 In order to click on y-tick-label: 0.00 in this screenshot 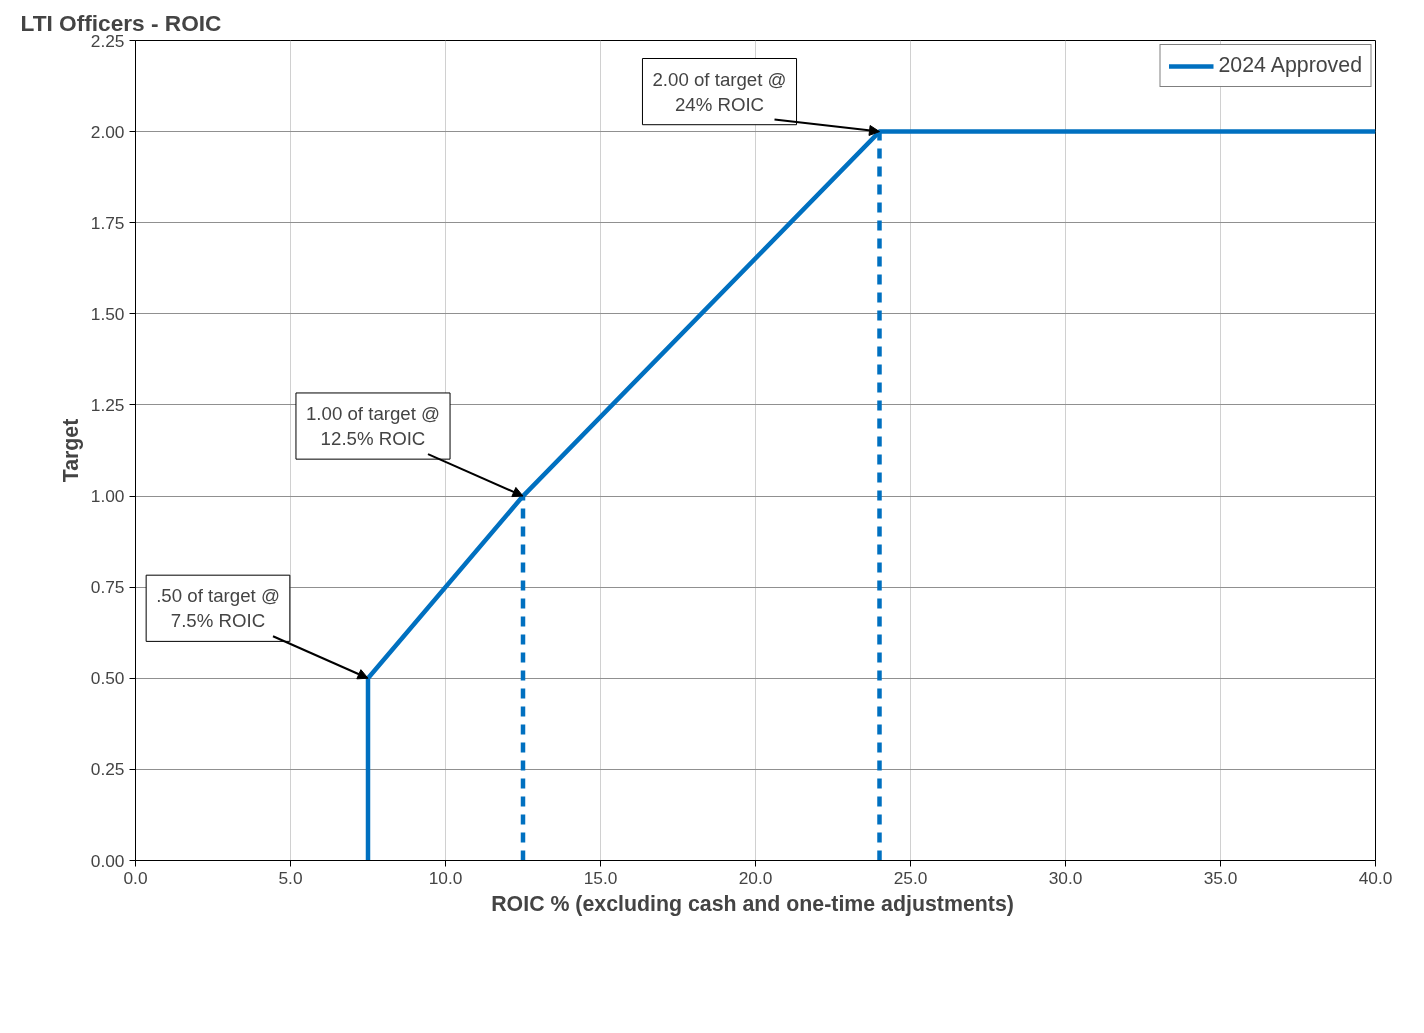, I will do `click(107, 860)`.